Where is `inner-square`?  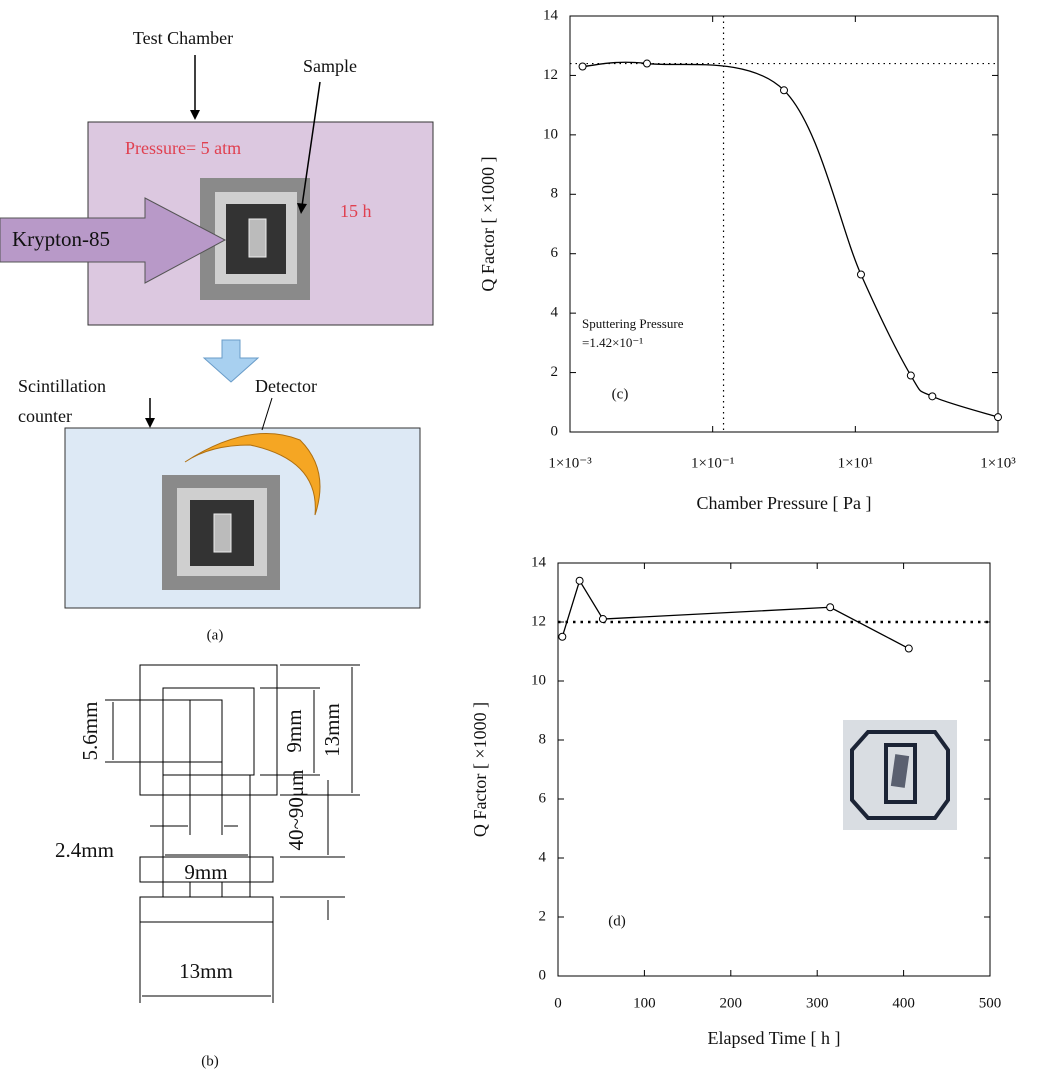 inner-square is located at coordinates (208, 731).